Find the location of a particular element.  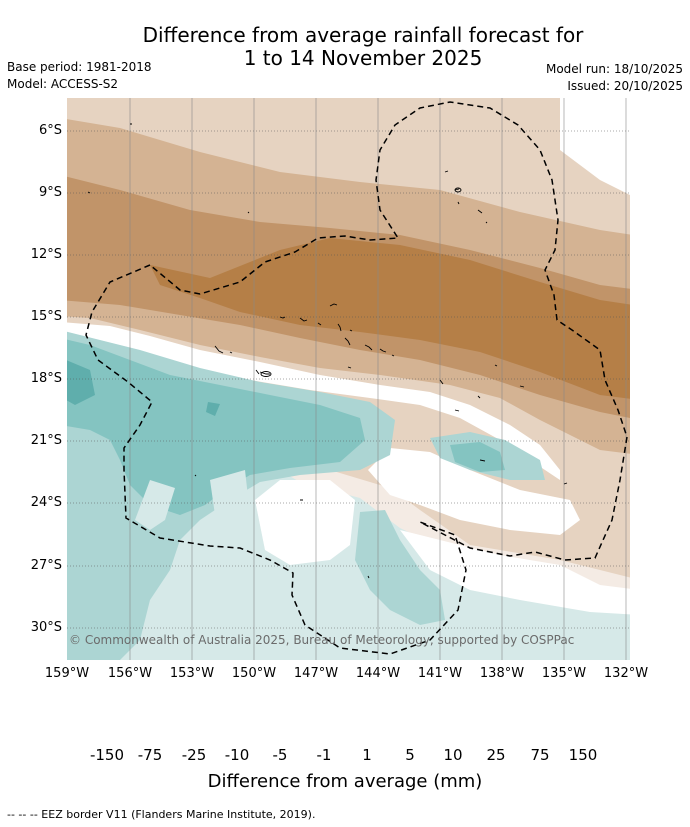

colorbar-tick: 25 is located at coordinates (496, 755).